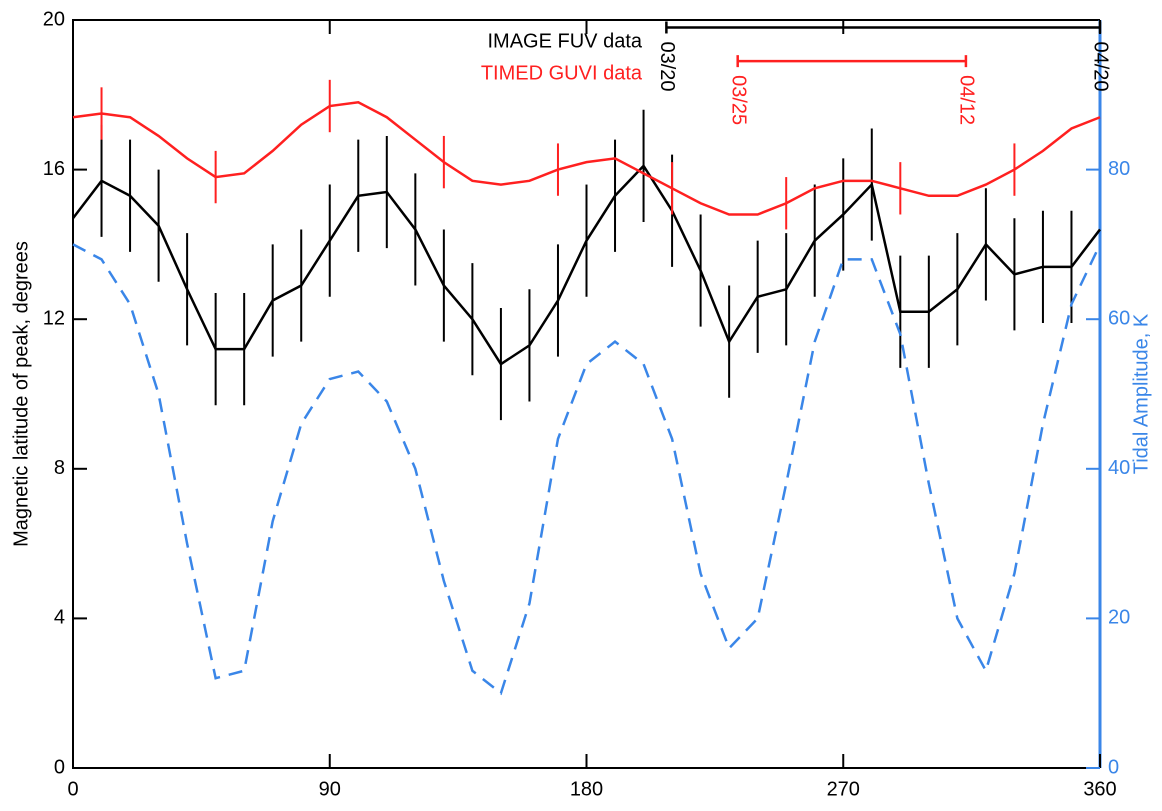 This screenshot has height=811, width=1162. What do you see at coordinates (59, 468) in the screenshot?
I see `y-tick-label: 8` at bounding box center [59, 468].